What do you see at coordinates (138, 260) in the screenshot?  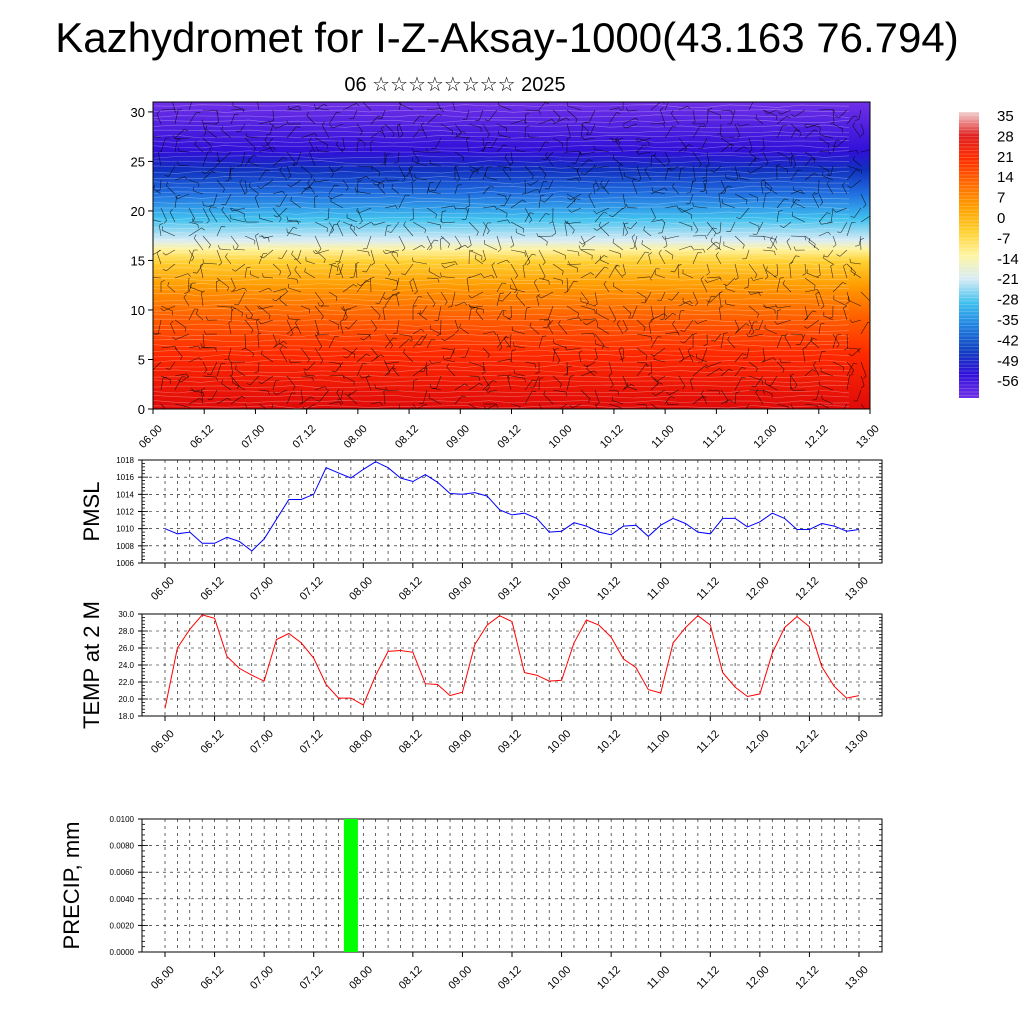 I see `y-tick-label: 15` at bounding box center [138, 260].